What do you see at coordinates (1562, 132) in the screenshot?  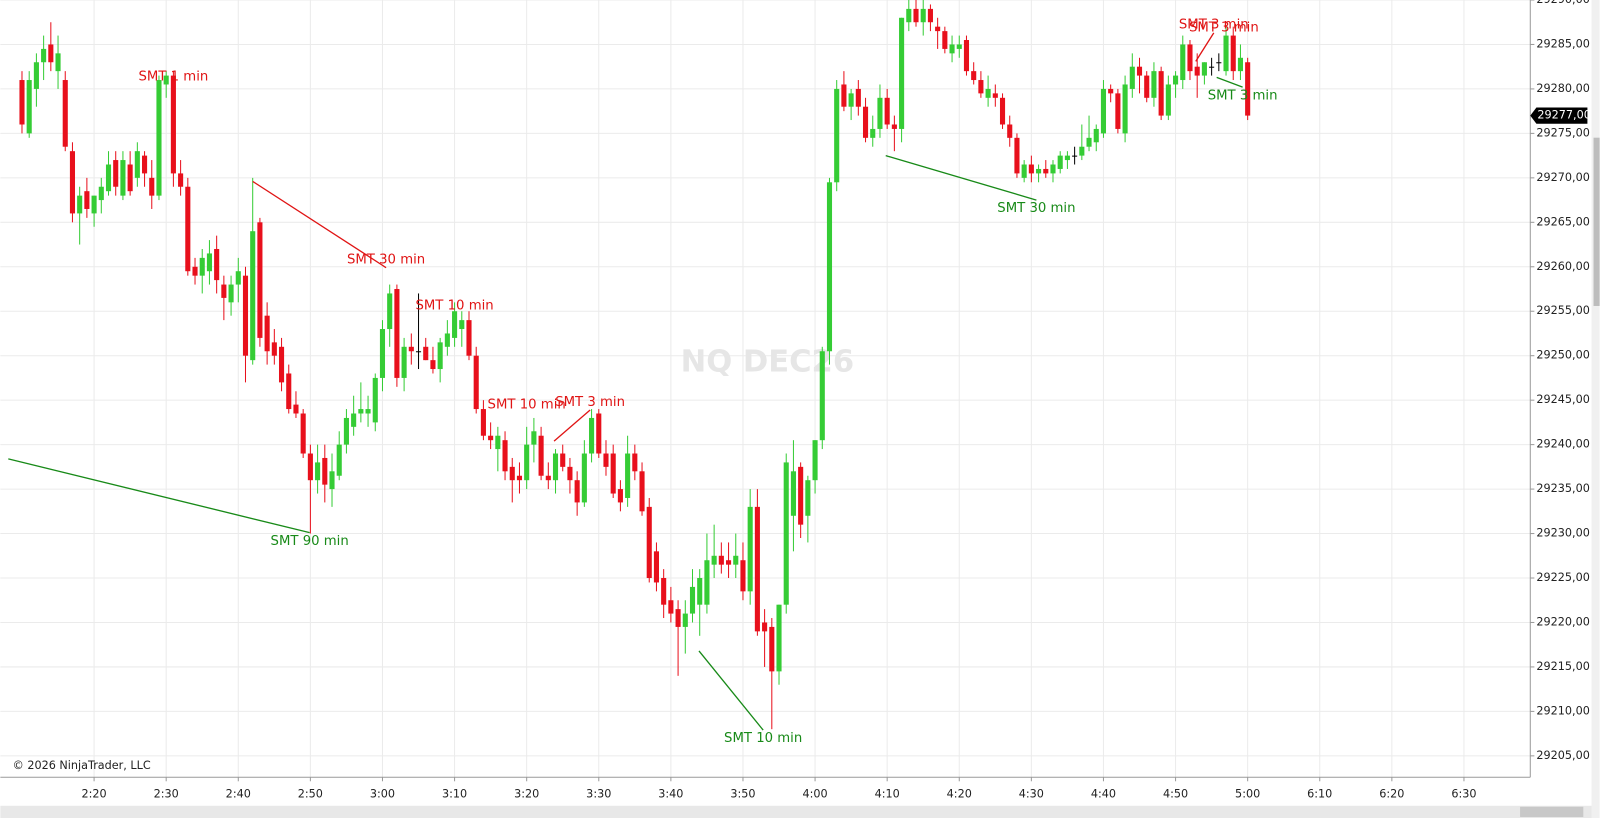 I see `y-tick-label: 29275,00` at bounding box center [1562, 132].